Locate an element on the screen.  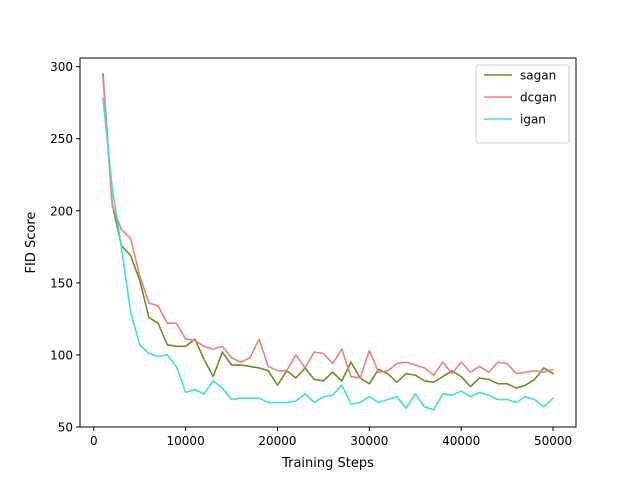
x-tick-label: 30000 is located at coordinates (369, 441).